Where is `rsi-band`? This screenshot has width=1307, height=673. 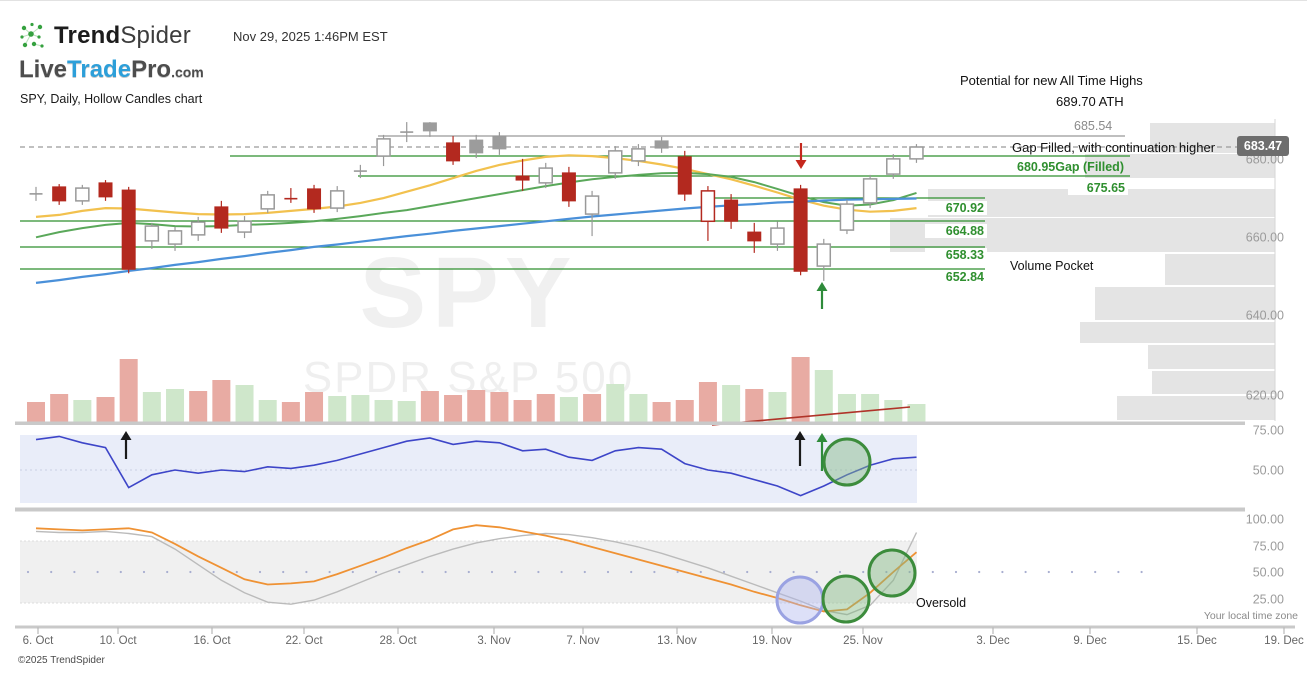
rsi-band is located at coordinates (468, 469).